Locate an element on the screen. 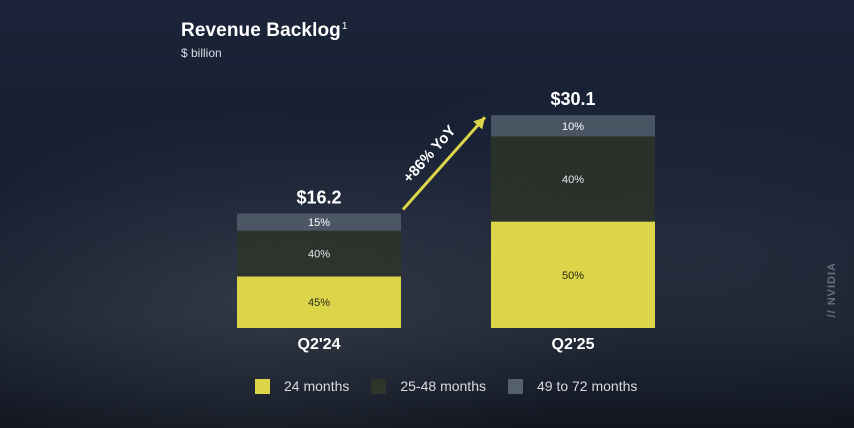 The width and height of the screenshot is (854, 428). legend-swatch-49-72-months is located at coordinates (515, 386).